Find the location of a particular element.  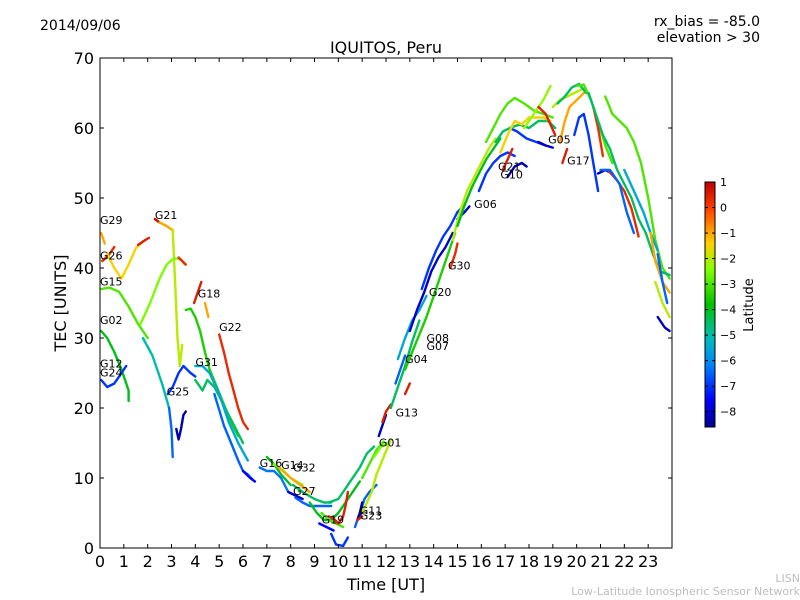

series-G11b is located at coordinates (360, 511).